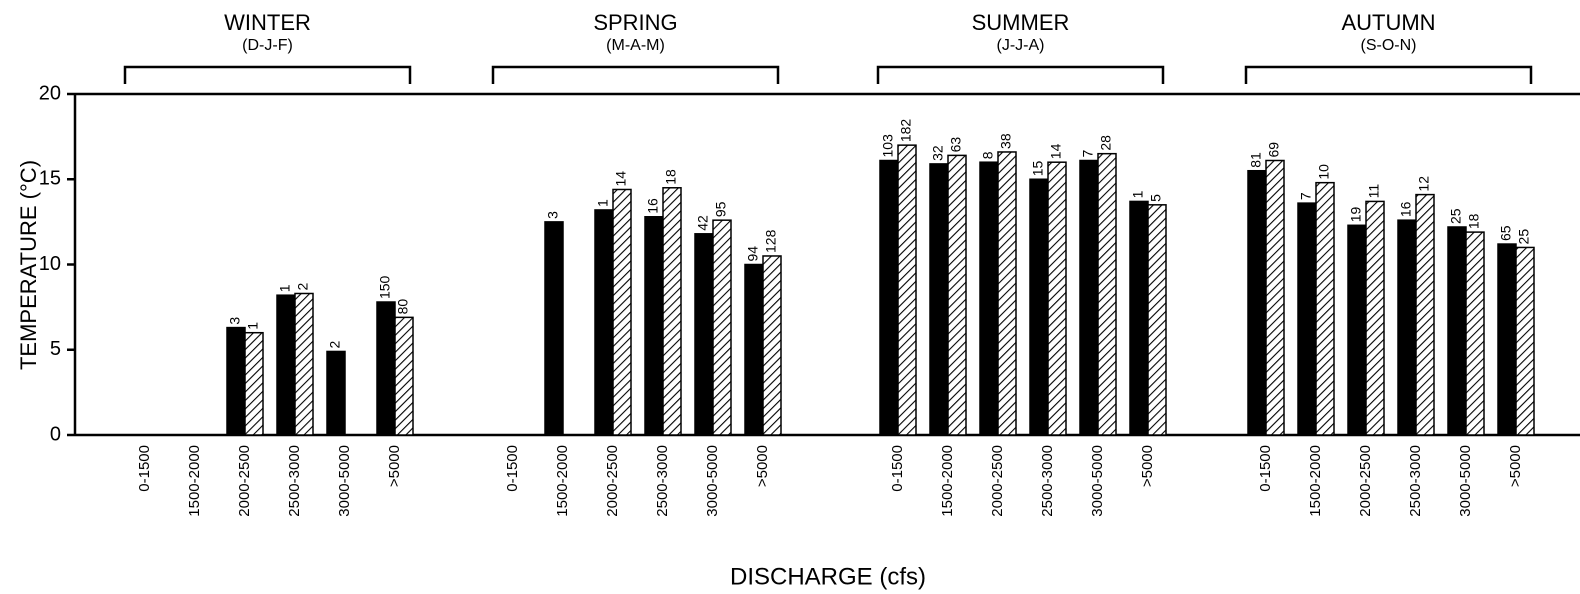  Describe the element at coordinates (888, 146) in the screenshot. I see `data-label: 103` at that location.